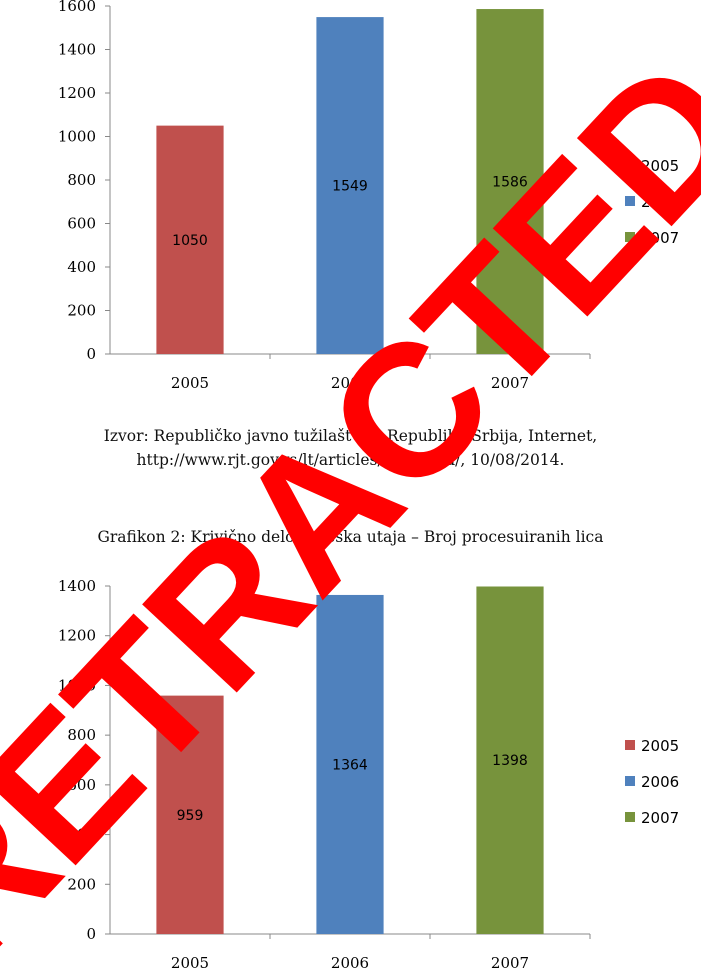  I want to click on chart-1-legend-label-2007: 2007, so click(660, 238).